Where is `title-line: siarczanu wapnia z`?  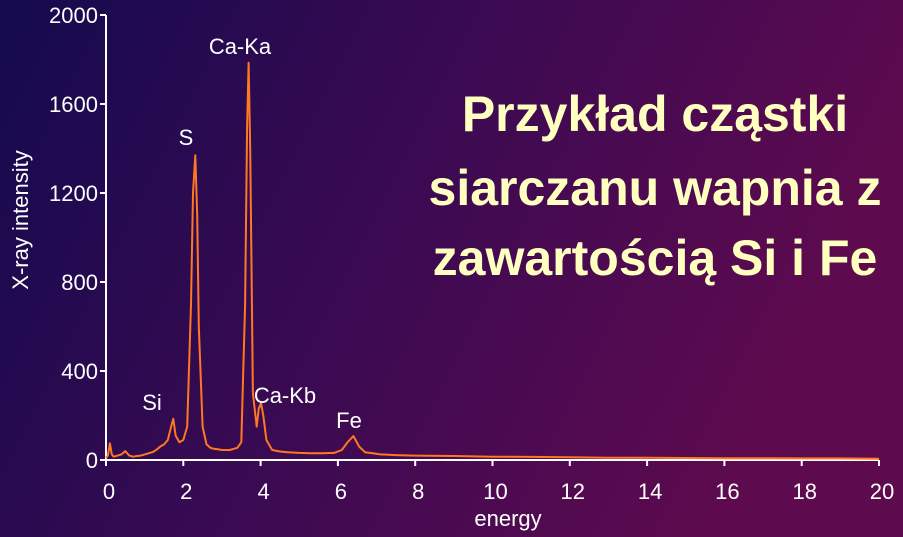
title-line: siarczanu wapnia z is located at coordinates (655, 188).